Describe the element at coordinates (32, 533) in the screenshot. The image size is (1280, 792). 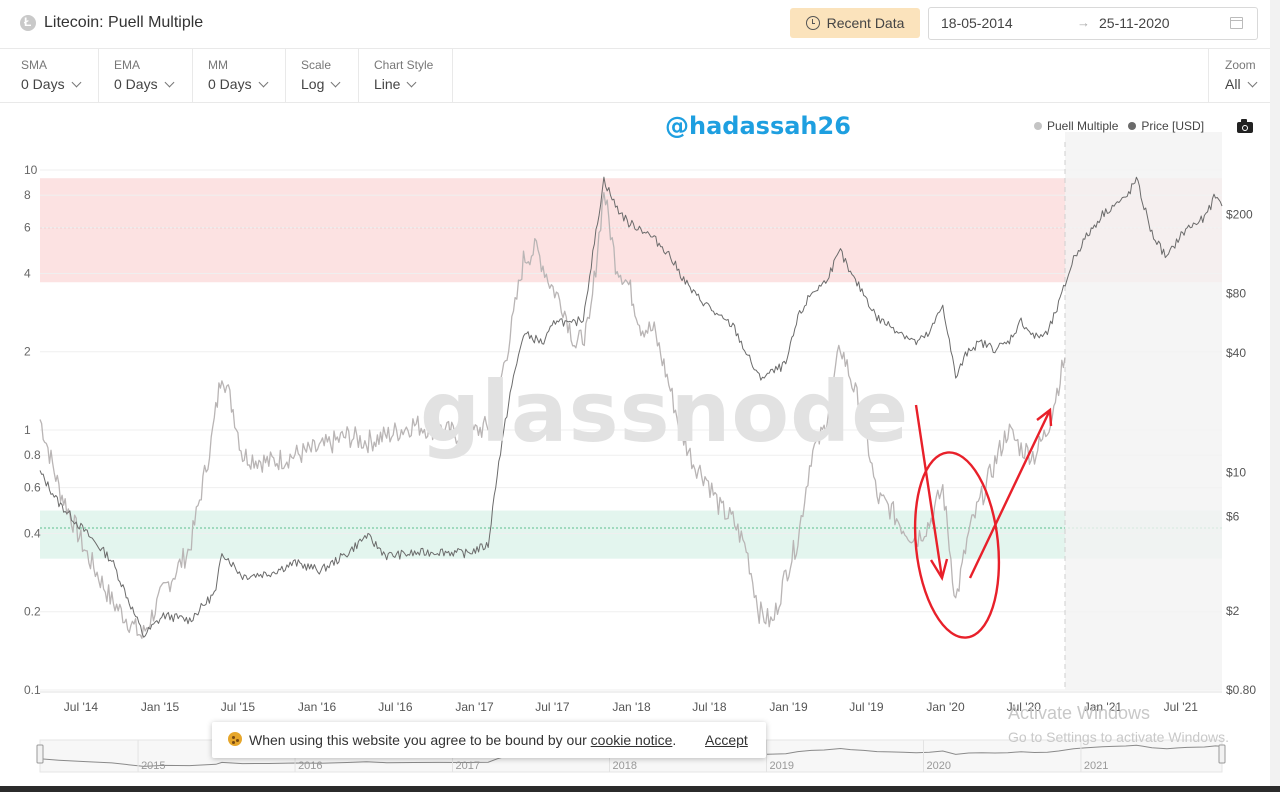
I see `left-tick-label: 0.4` at that location.